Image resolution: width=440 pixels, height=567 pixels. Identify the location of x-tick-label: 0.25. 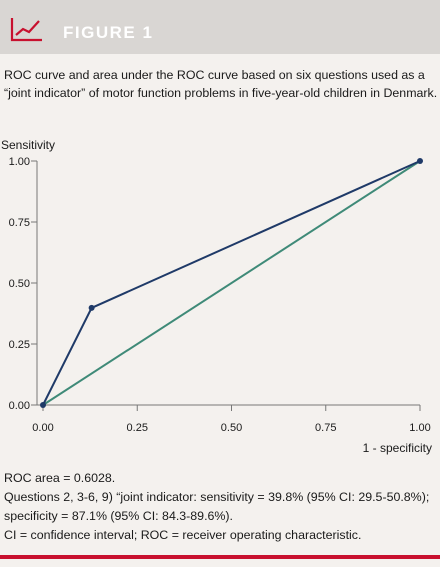
(137, 428).